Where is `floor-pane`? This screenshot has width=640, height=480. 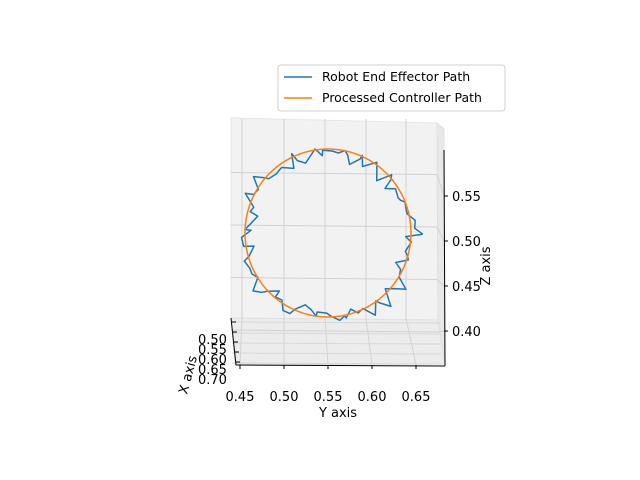
floor-pane is located at coordinates (338, 341).